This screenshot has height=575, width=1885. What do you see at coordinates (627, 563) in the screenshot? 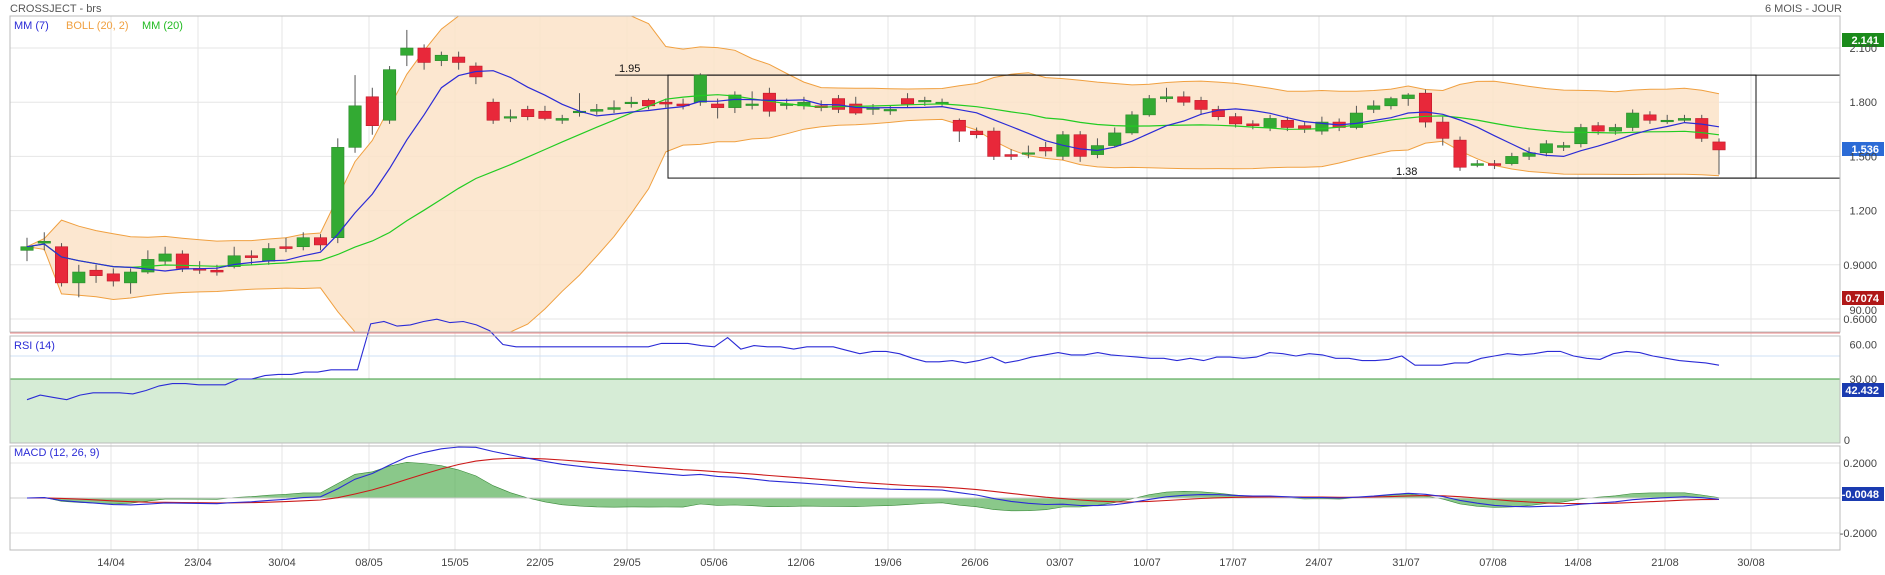
I see `x-tick-label: 29/05` at bounding box center [627, 563].